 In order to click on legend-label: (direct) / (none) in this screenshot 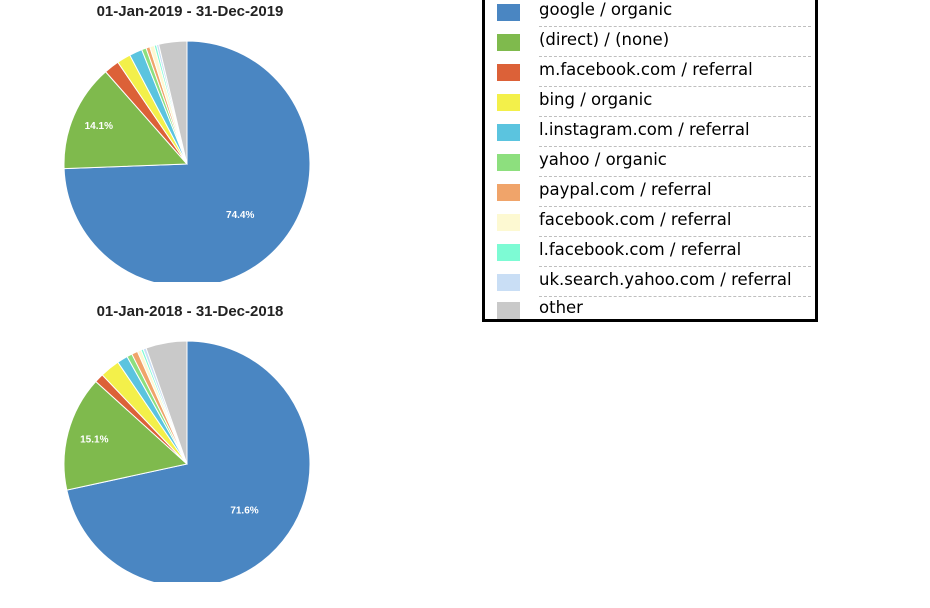, I will do `click(604, 39)`.